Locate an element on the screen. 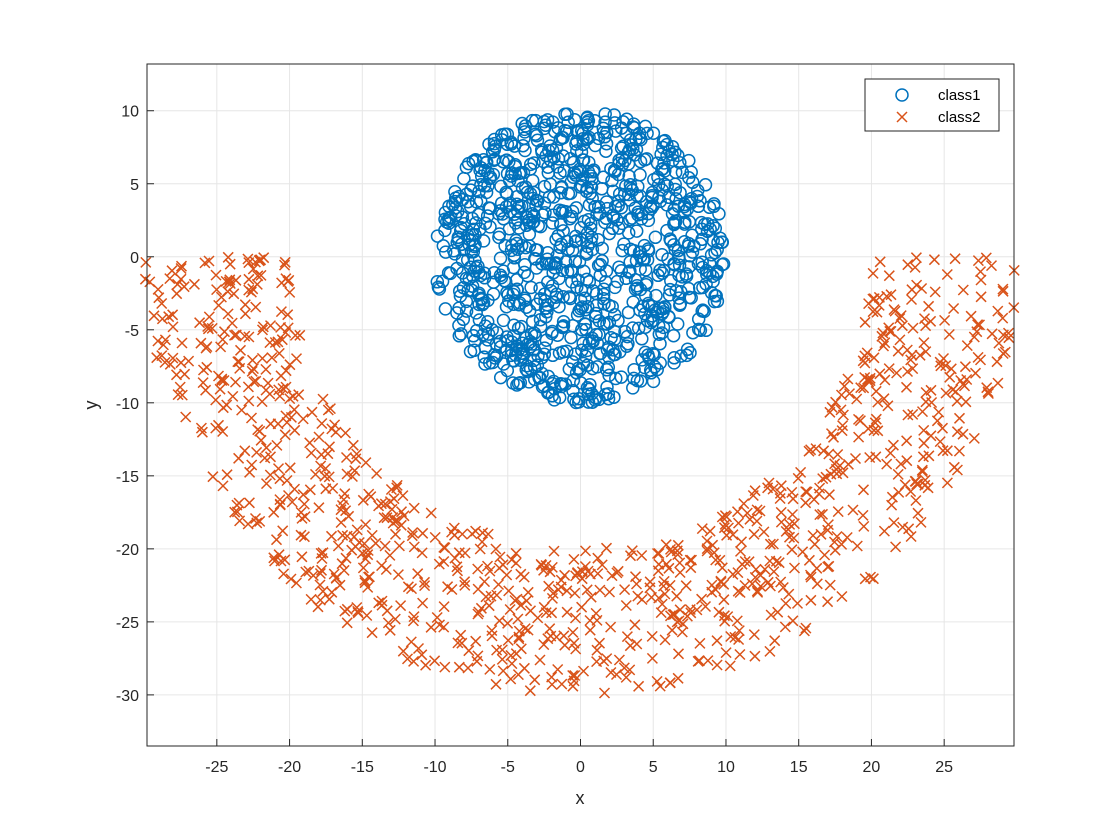 The image size is (1120, 840). y-tick-label: -20 is located at coordinates (127, 550).